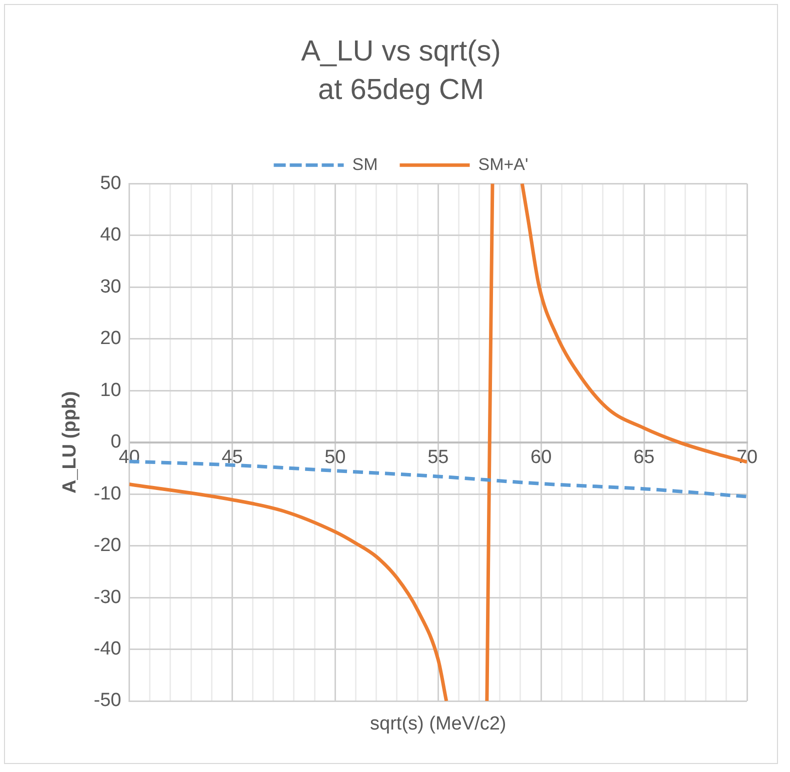 Image resolution: width=790 pixels, height=772 pixels. What do you see at coordinates (111, 390) in the screenshot?
I see `y-tick-label: 10` at bounding box center [111, 390].